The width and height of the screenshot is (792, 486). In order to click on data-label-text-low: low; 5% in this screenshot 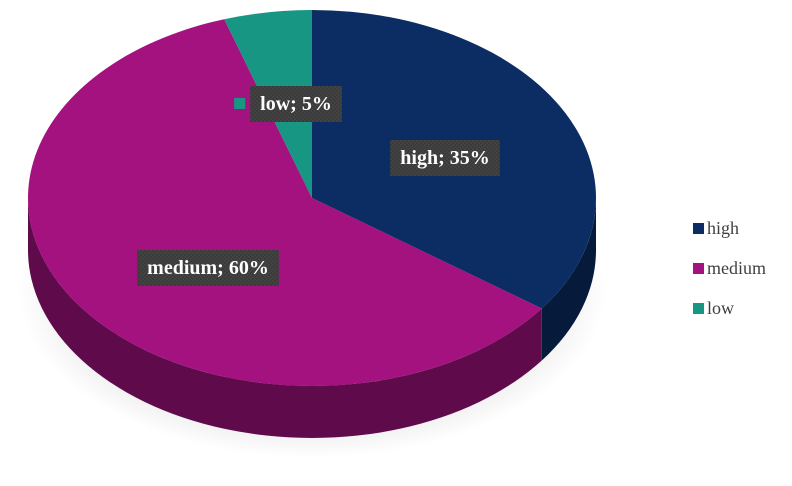, I will do `click(296, 104)`.